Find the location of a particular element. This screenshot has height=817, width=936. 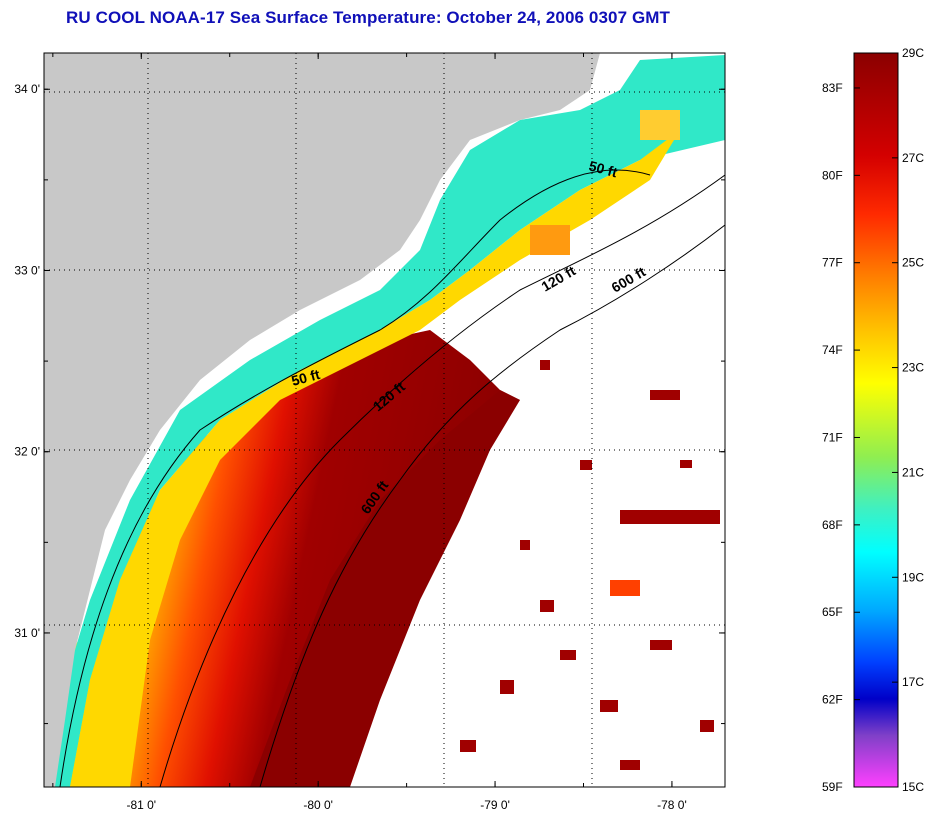

offshore-patches is located at coordinates (590, 565).